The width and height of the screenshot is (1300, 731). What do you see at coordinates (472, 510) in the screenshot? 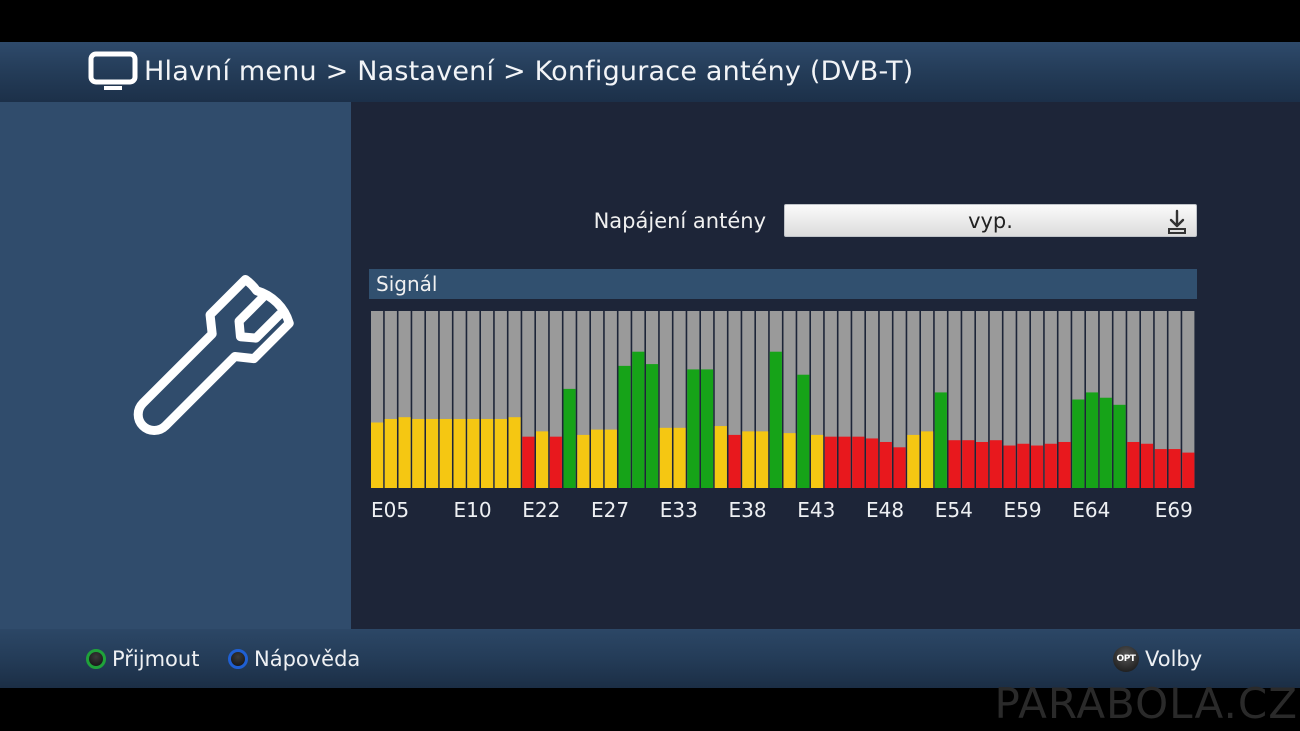
I see `channel-tick-label: E10` at bounding box center [472, 510].